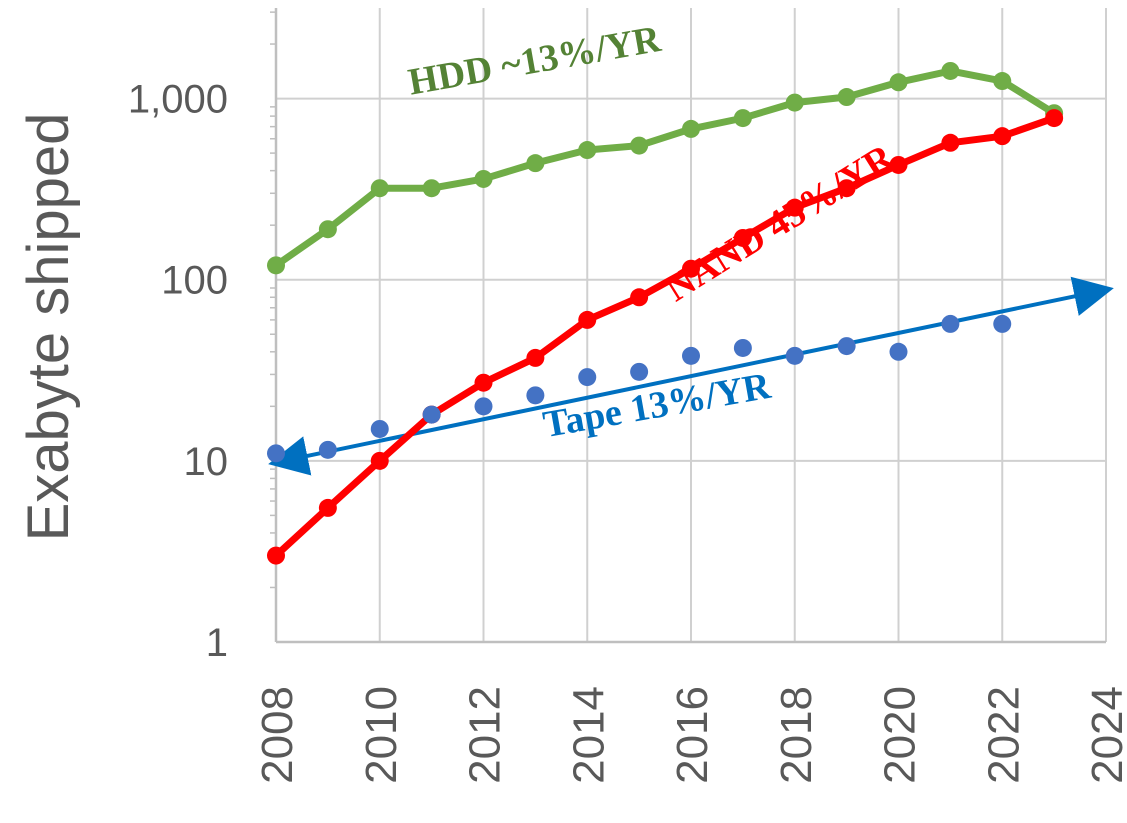 The height and width of the screenshot is (823, 1127). What do you see at coordinates (48, 327) in the screenshot?
I see `y-axis-label: Exabyte shipped` at bounding box center [48, 327].